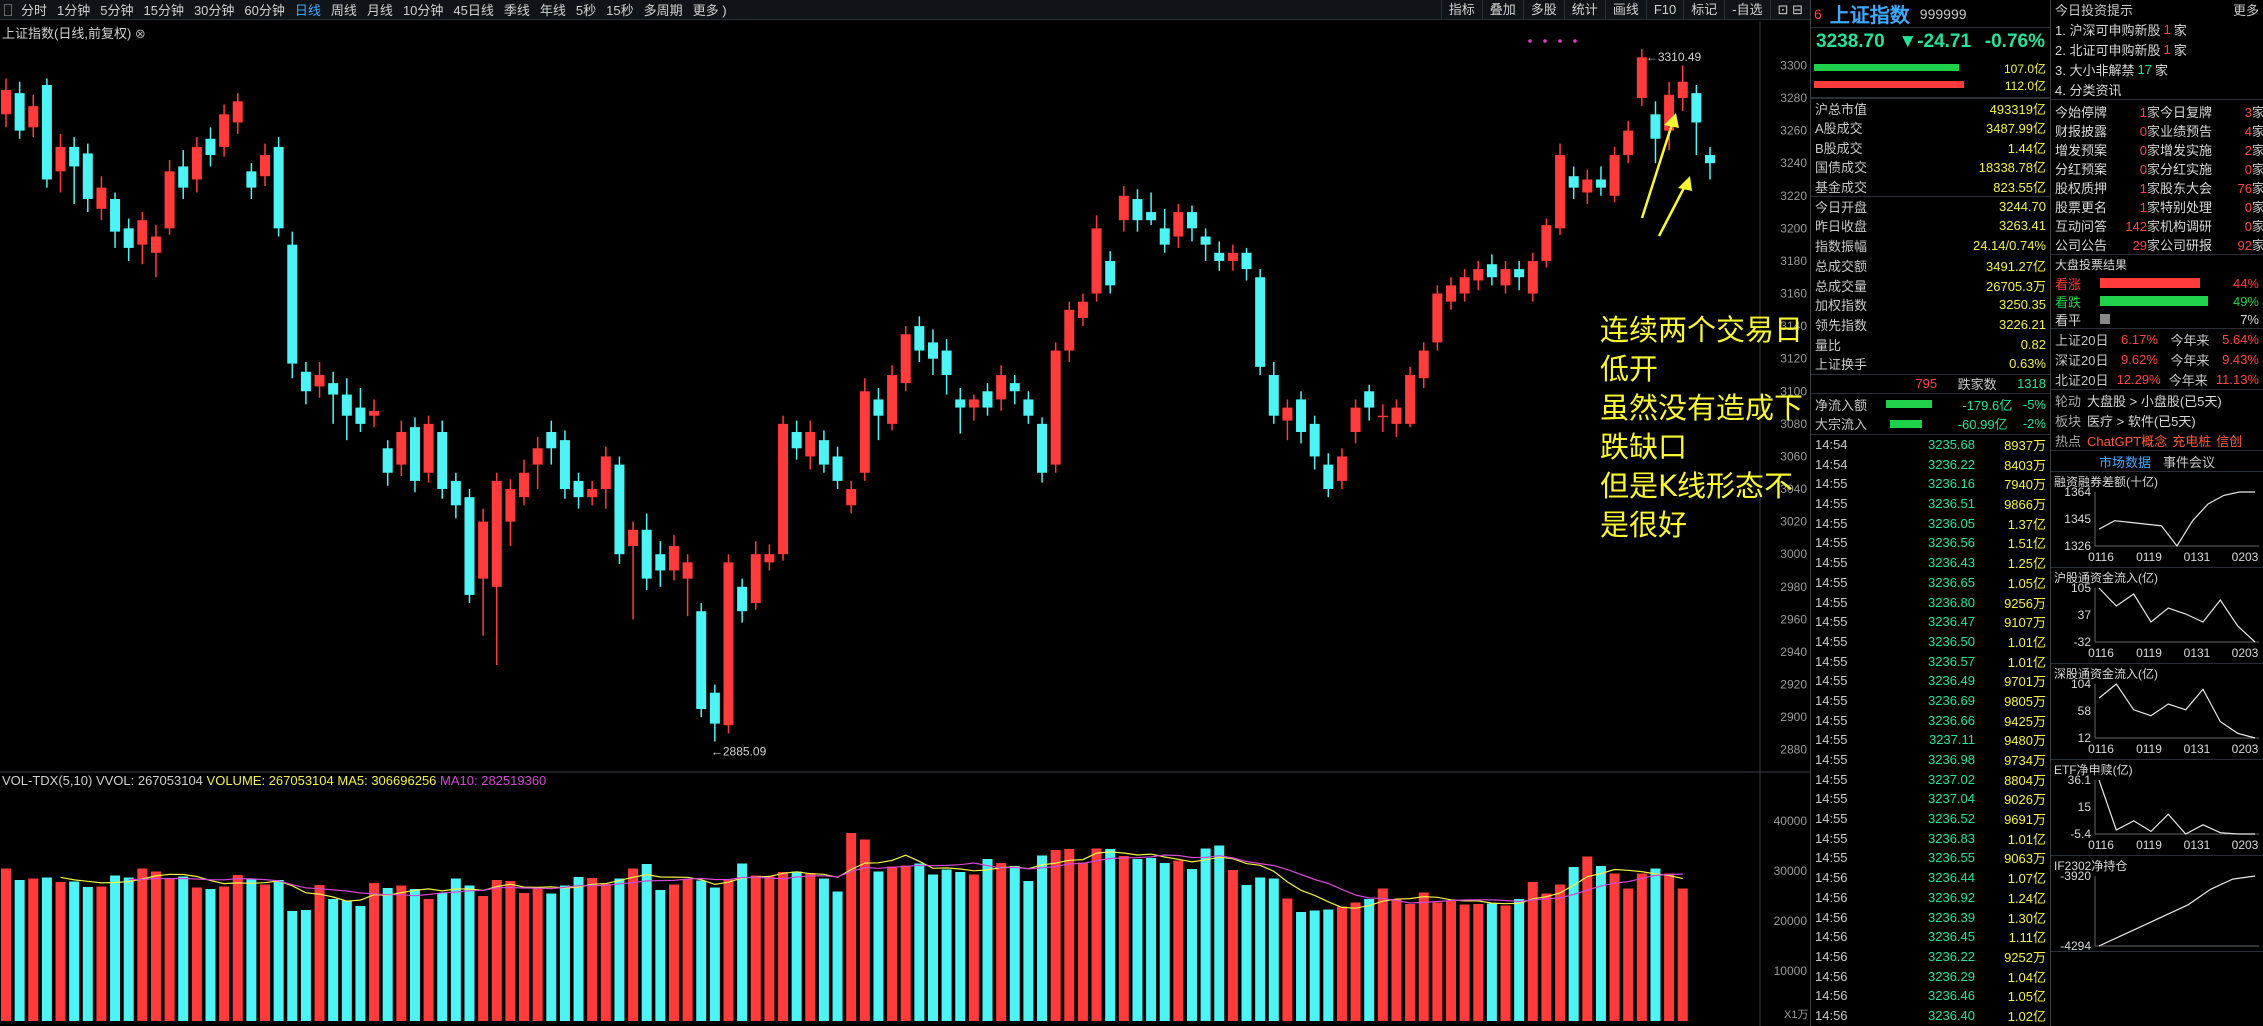 Image resolution: width=2263 pixels, height=1026 pixels. What do you see at coordinates (2157, 400) in the screenshot?
I see `rotation-row-0: 轮动 大盘股 > 小盘股(已5天)` at bounding box center [2157, 400].